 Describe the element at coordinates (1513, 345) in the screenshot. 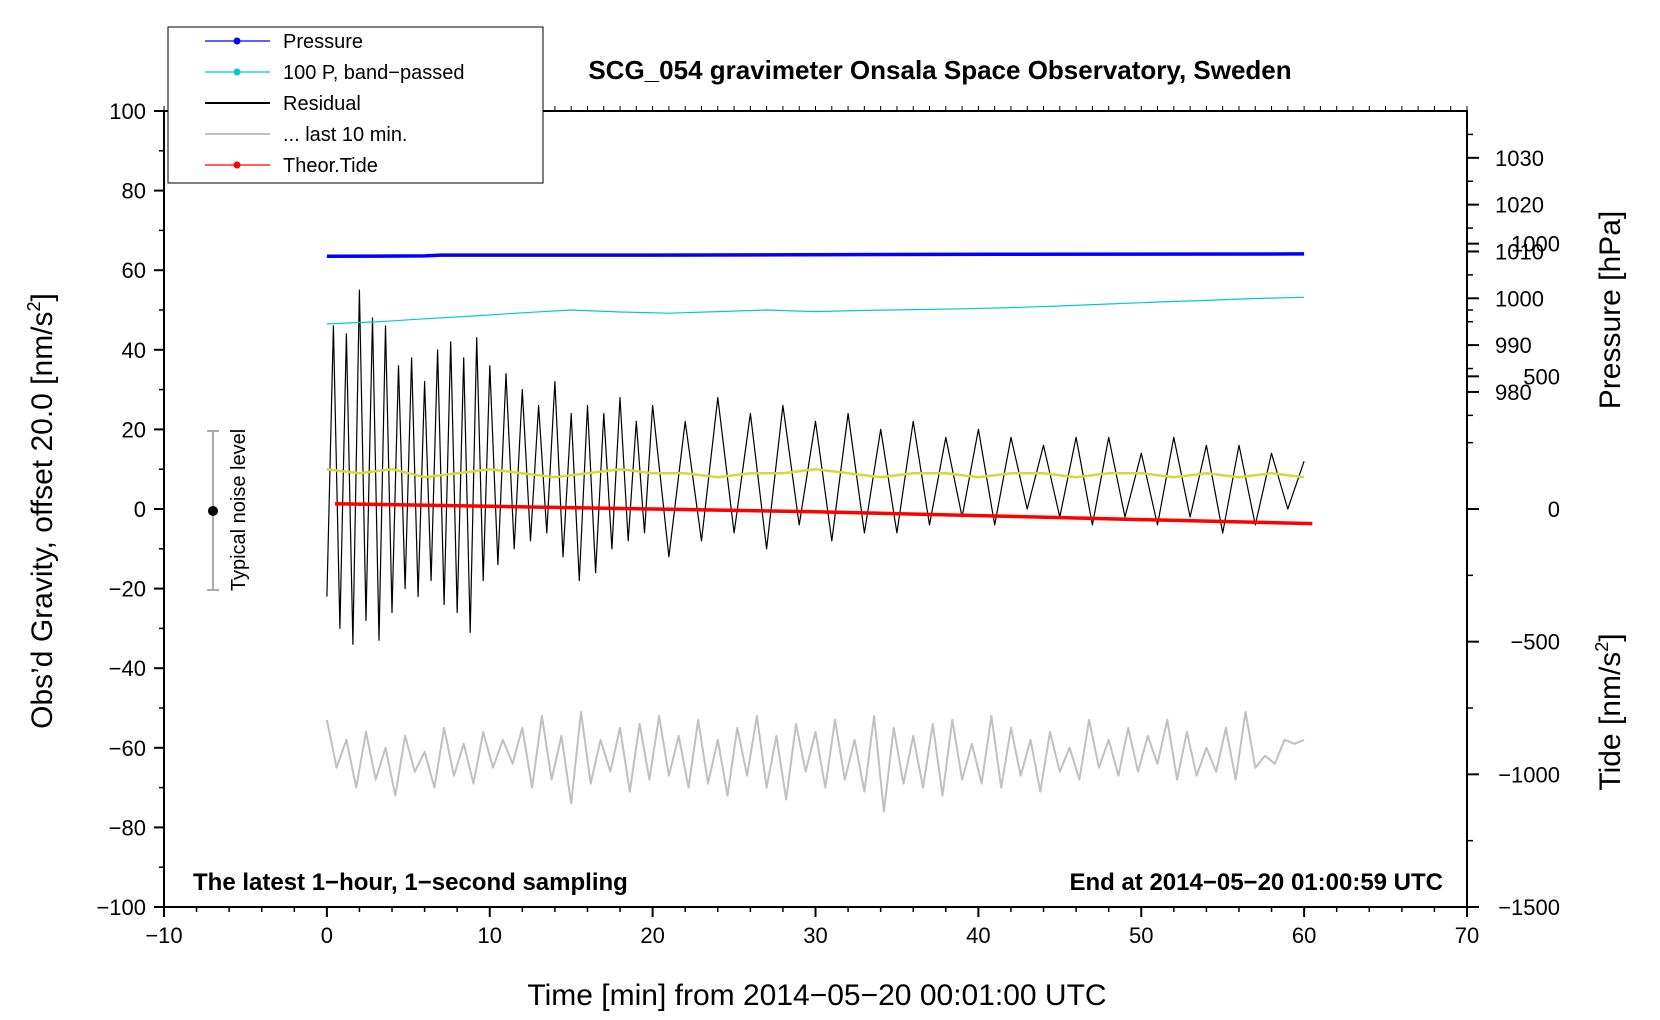

I see `pressure-tick-label: 990` at that location.